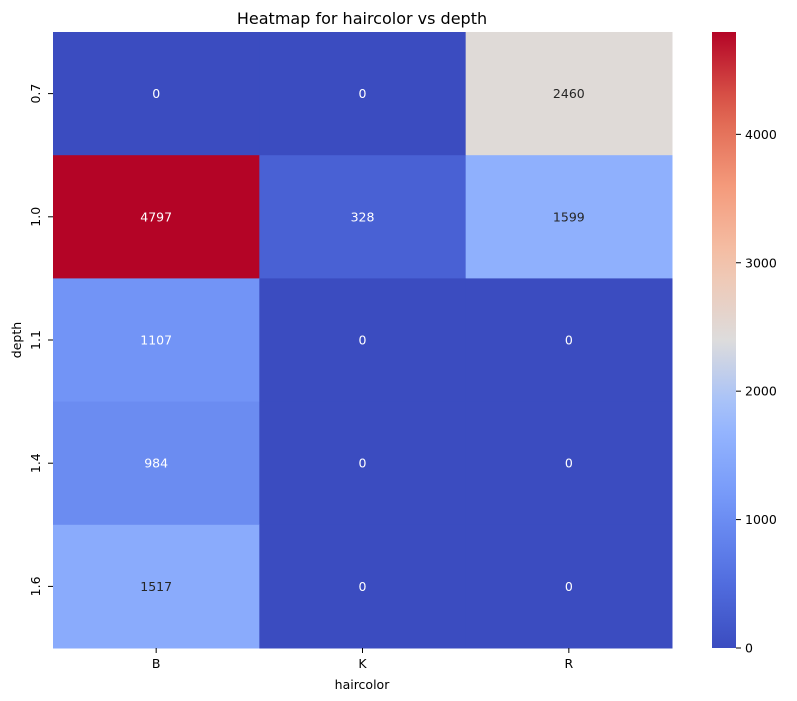 This screenshot has height=701, width=797. I want to click on y-axis: 0.7 1.0 1.1 1.4 1.6, so click(40, 340).